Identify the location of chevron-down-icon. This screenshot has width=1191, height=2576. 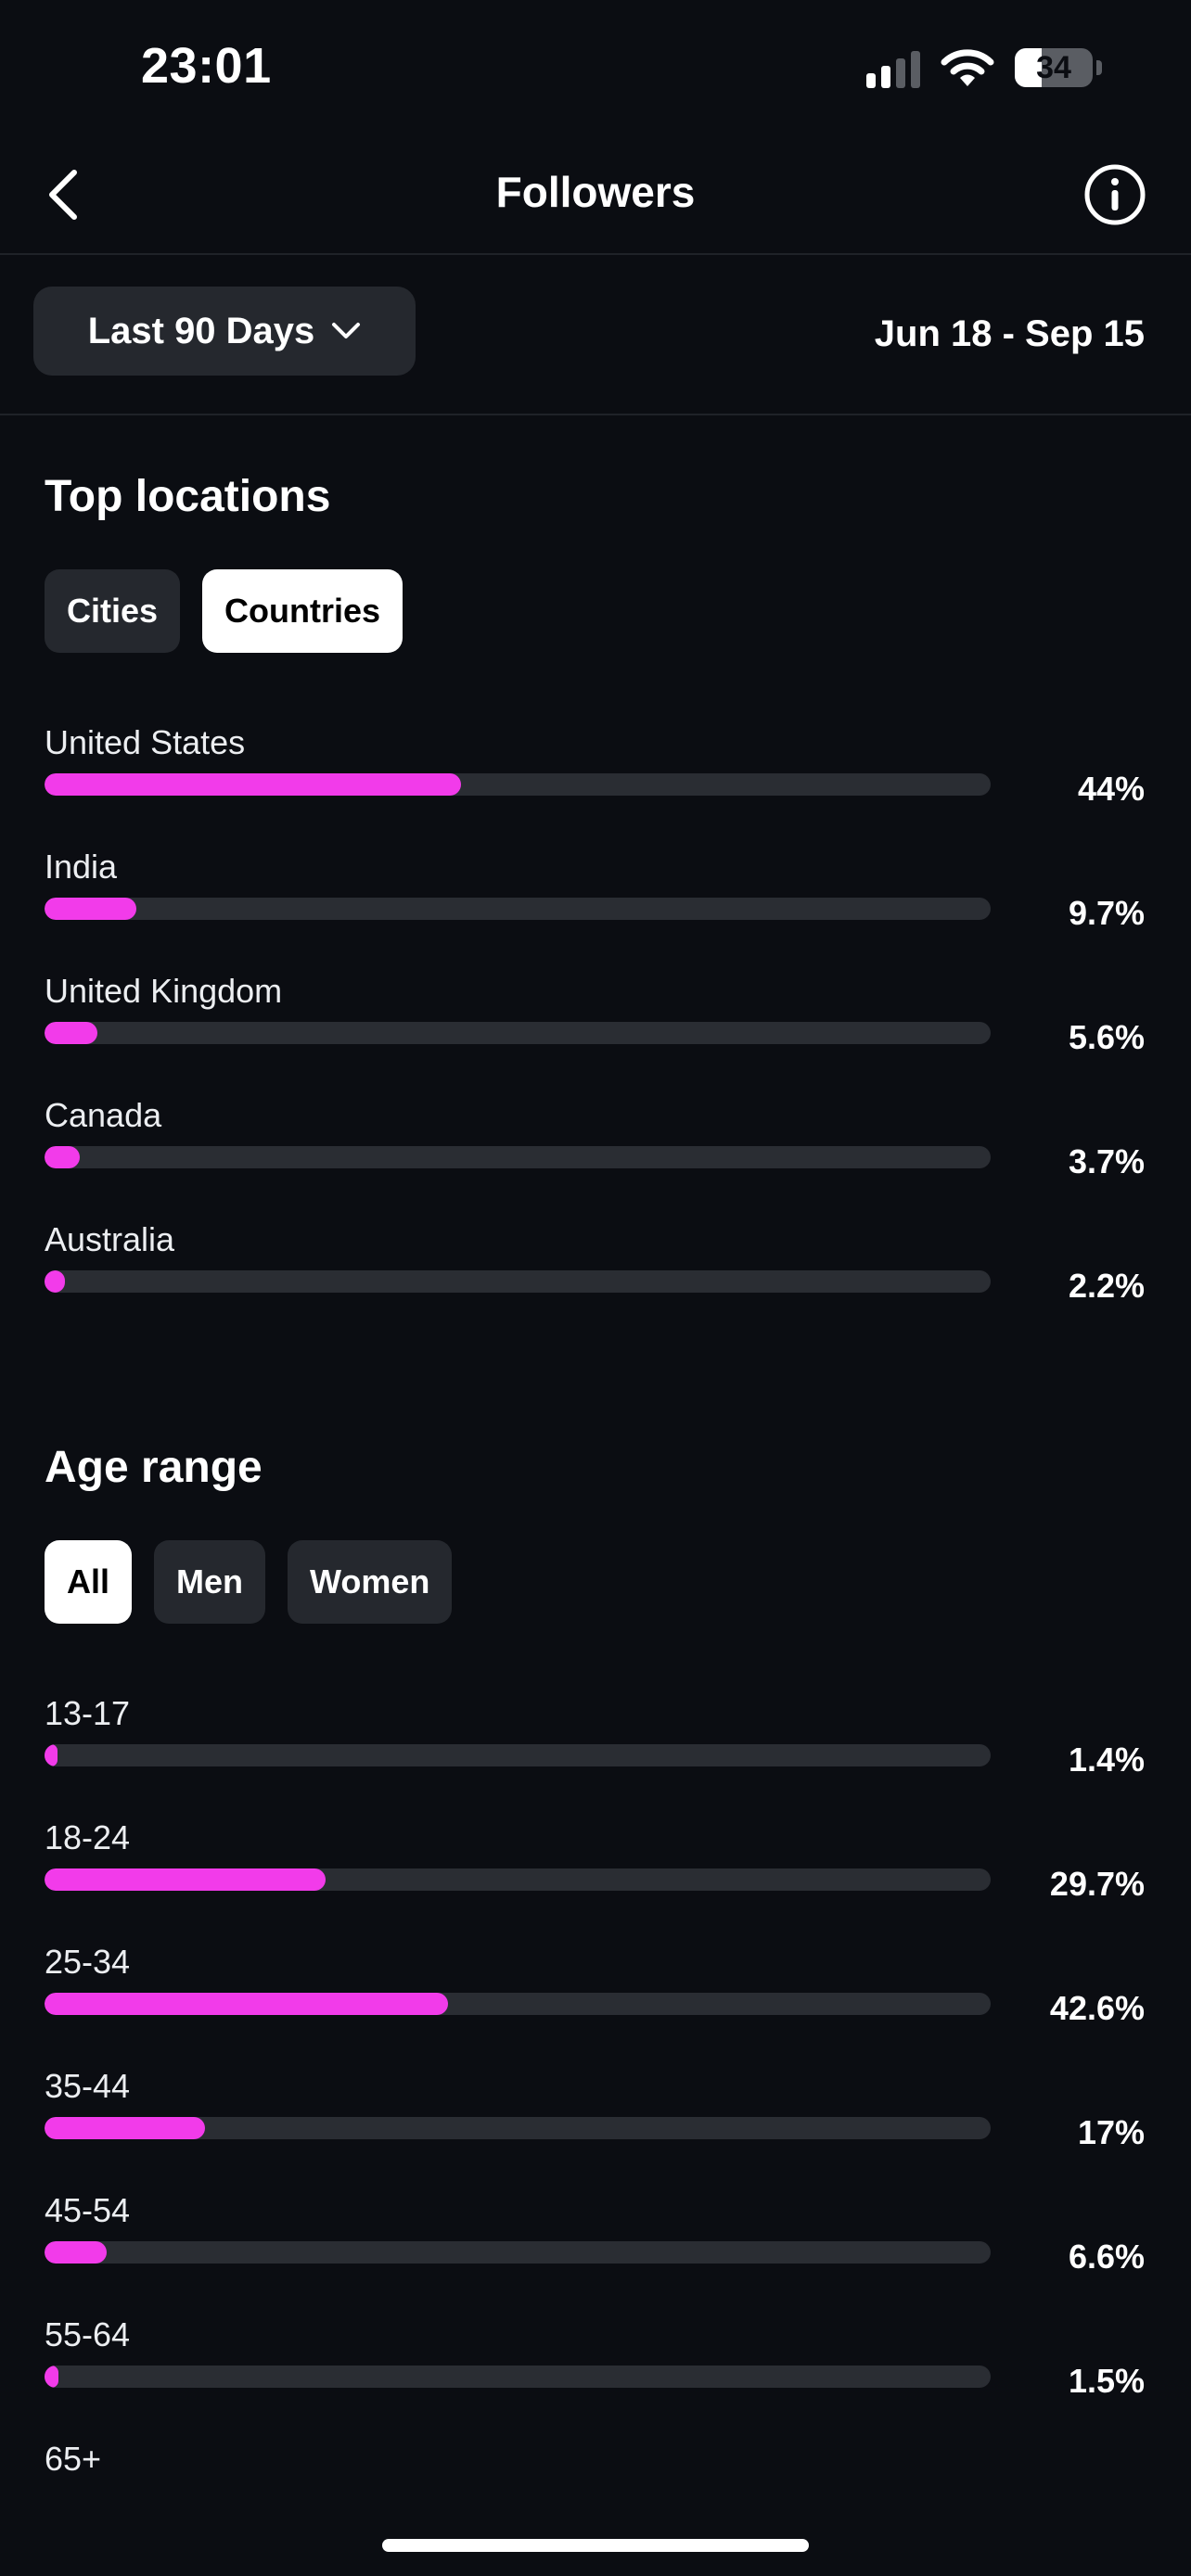
(347, 331).